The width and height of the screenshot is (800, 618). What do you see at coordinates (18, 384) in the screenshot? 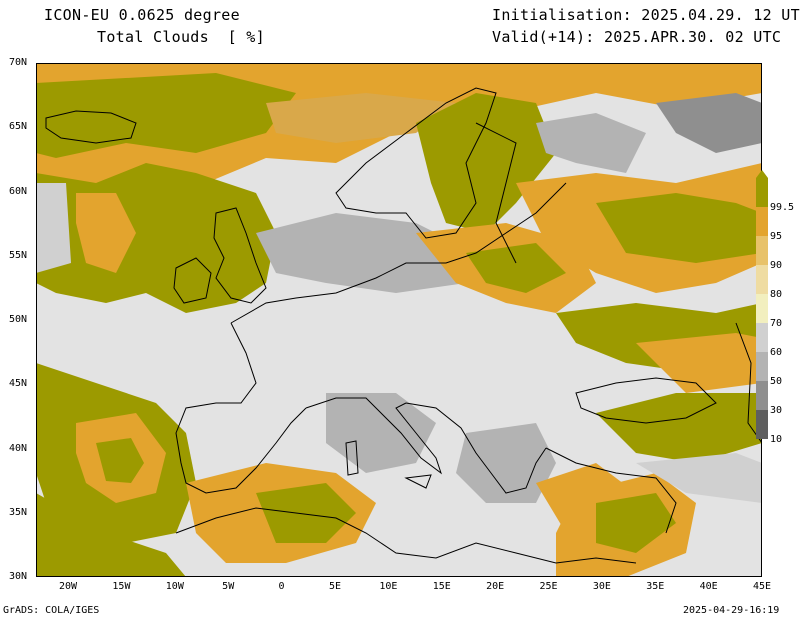
I see `lat-label: 45N` at bounding box center [18, 384].